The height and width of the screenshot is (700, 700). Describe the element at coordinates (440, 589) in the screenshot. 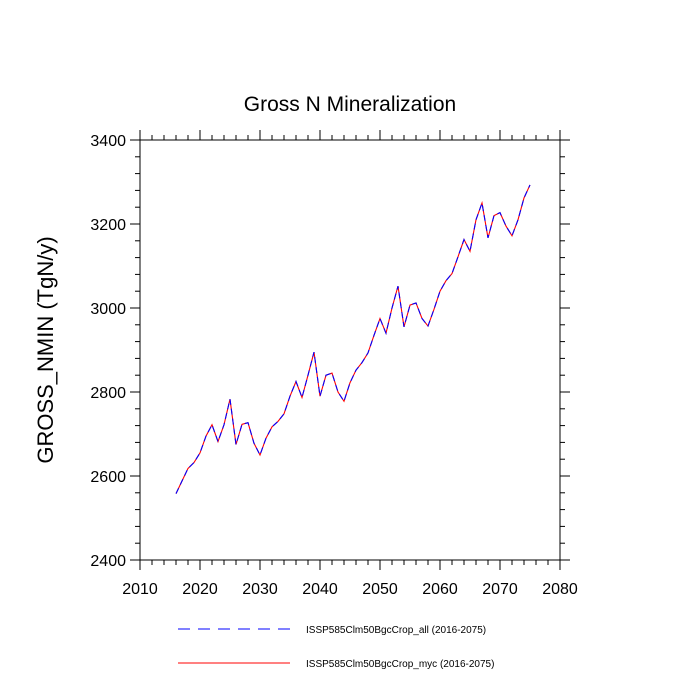

I see `x-tick-label: 2060` at that location.